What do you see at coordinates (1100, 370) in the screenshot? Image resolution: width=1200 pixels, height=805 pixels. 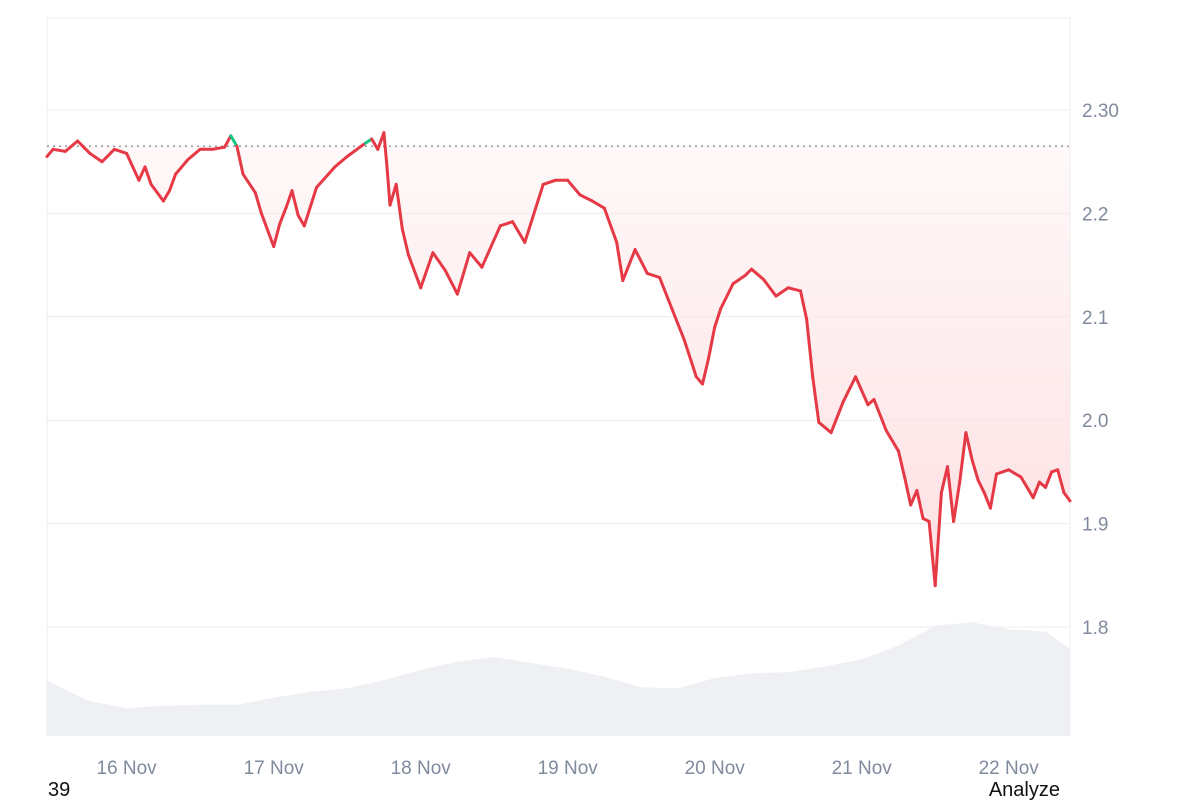 I see `y-axis-labels: 2.30 2.2 2.1 2.0 1.9 1.8` at bounding box center [1100, 370].